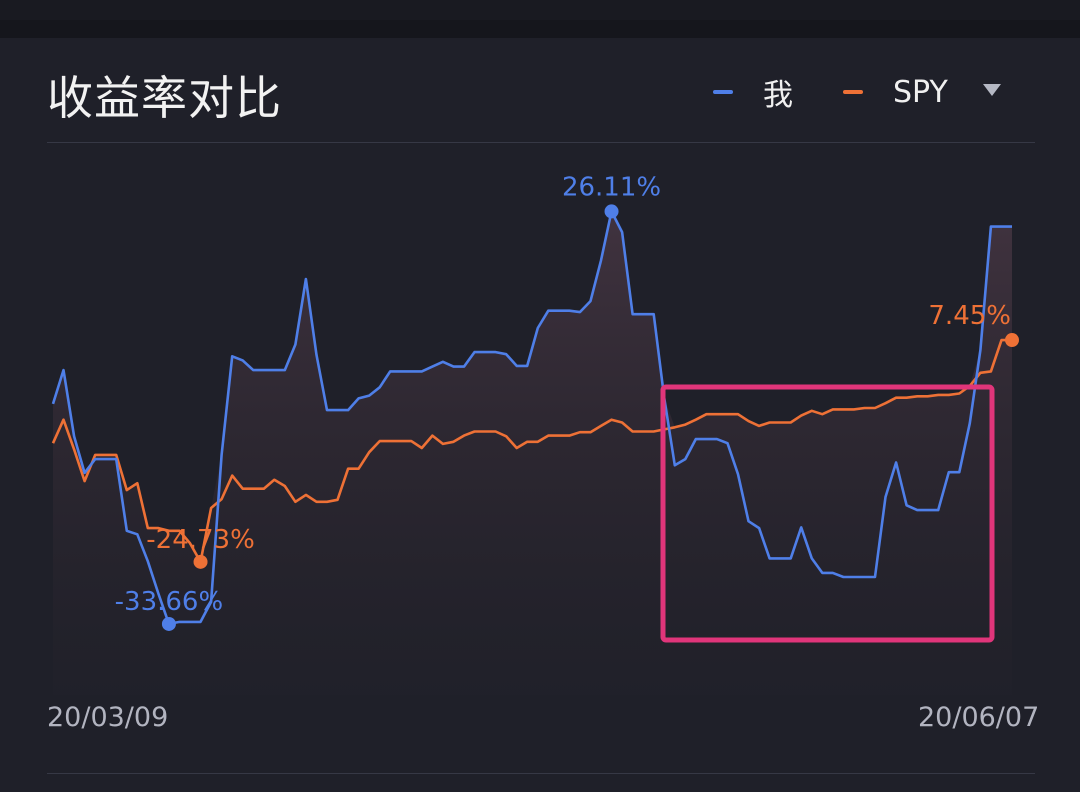  What do you see at coordinates (611, 211) in the screenshot?
I see `me-max-point` at bounding box center [611, 211].